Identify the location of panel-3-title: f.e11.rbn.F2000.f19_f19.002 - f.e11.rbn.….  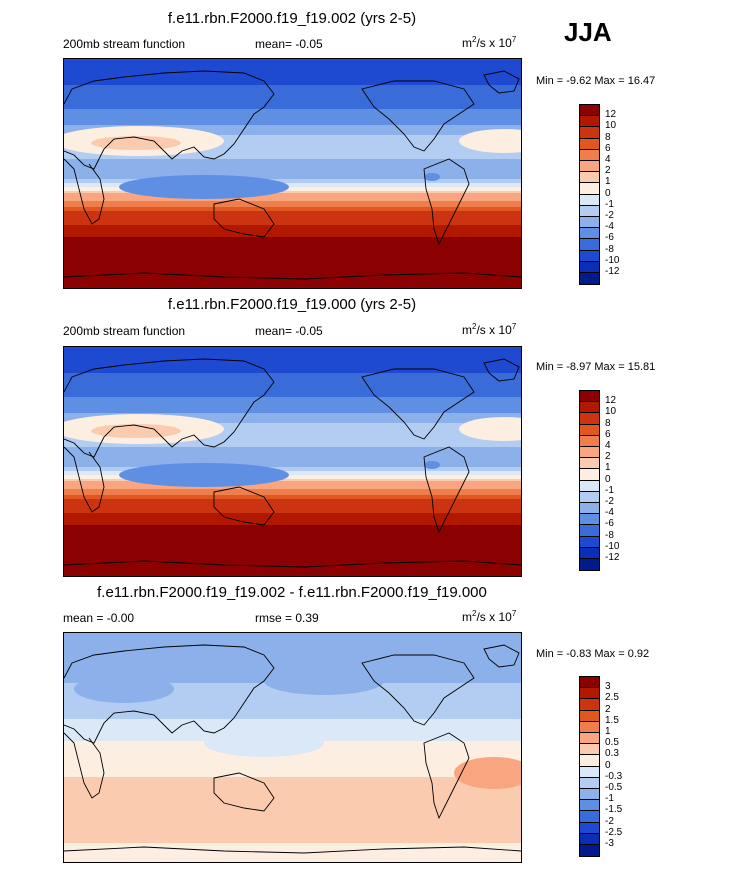
(292, 592).